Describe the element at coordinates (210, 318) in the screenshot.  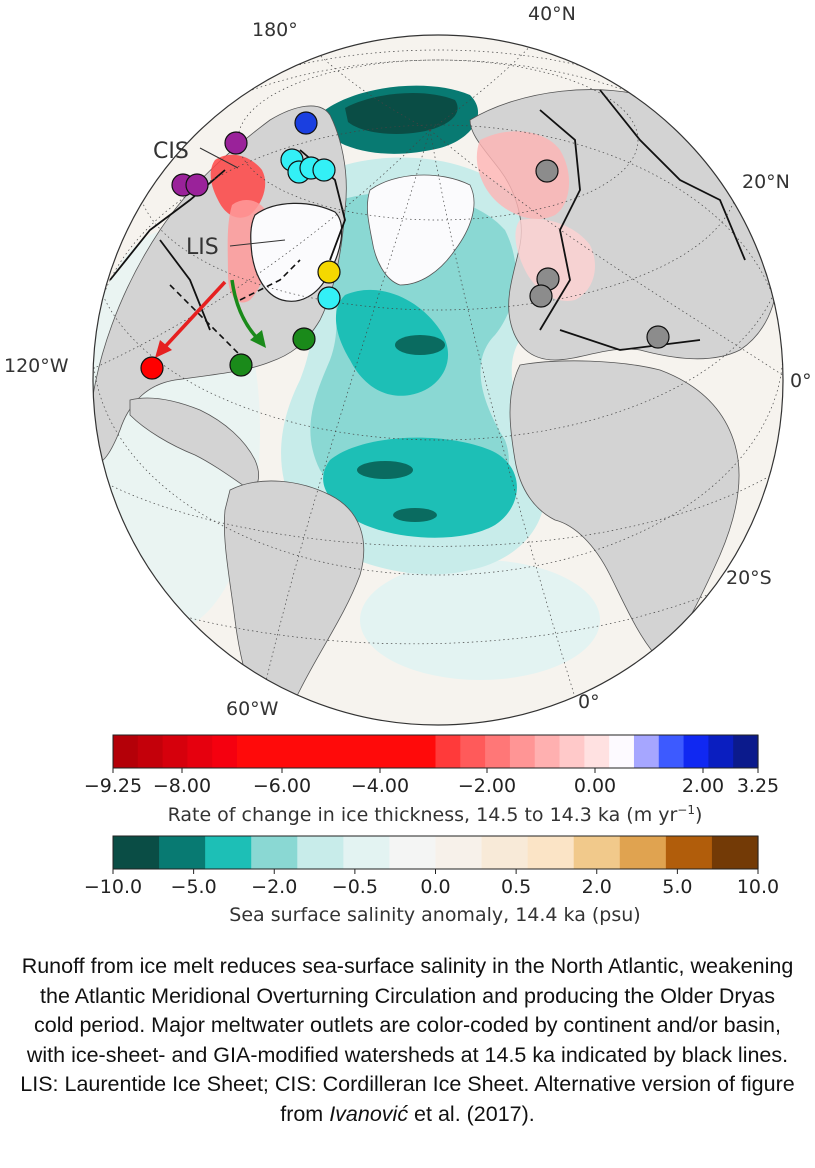
I see `meltwater-arrows` at that location.